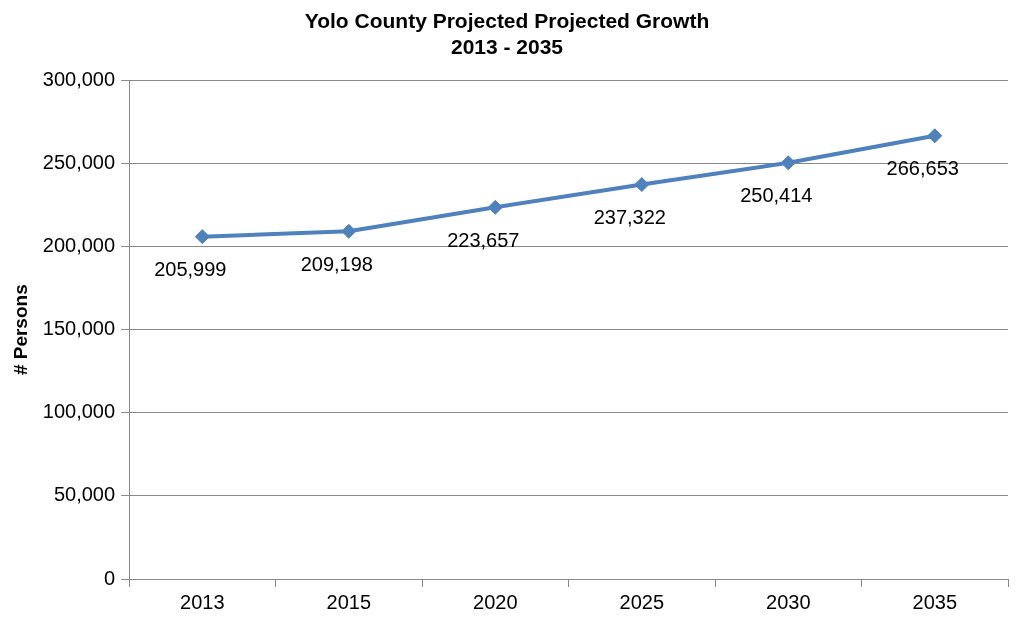 The image size is (1016, 623). What do you see at coordinates (202, 601) in the screenshot?
I see `x-tick-label: 2013` at bounding box center [202, 601].